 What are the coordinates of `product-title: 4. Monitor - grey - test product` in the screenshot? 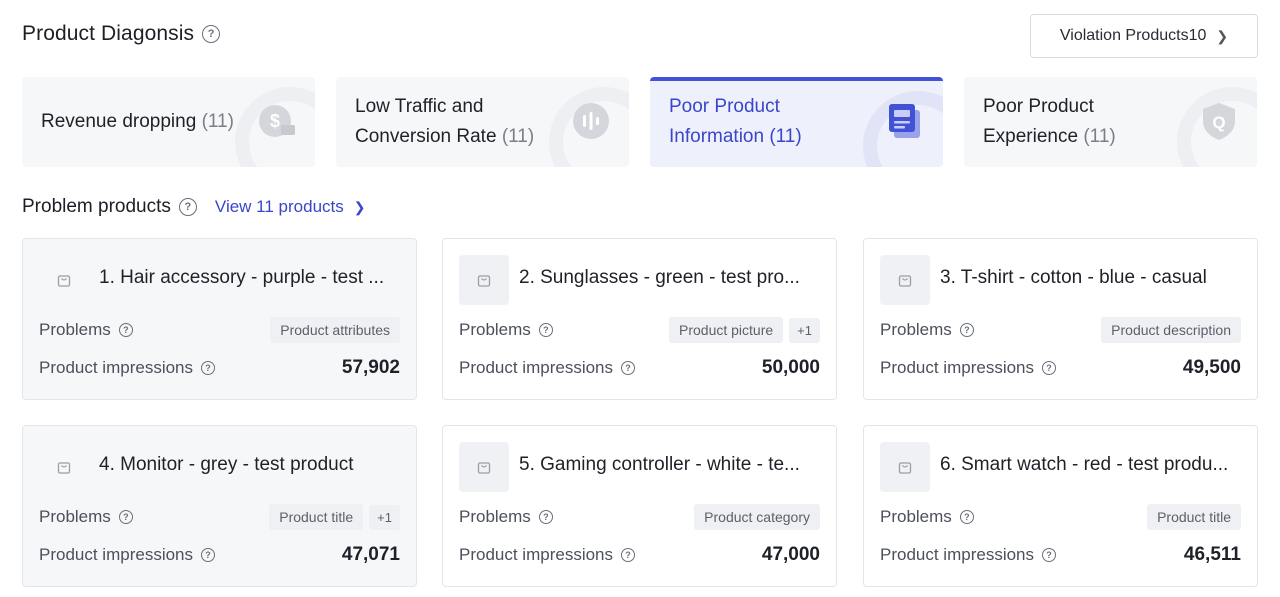 It's located at (226, 464).